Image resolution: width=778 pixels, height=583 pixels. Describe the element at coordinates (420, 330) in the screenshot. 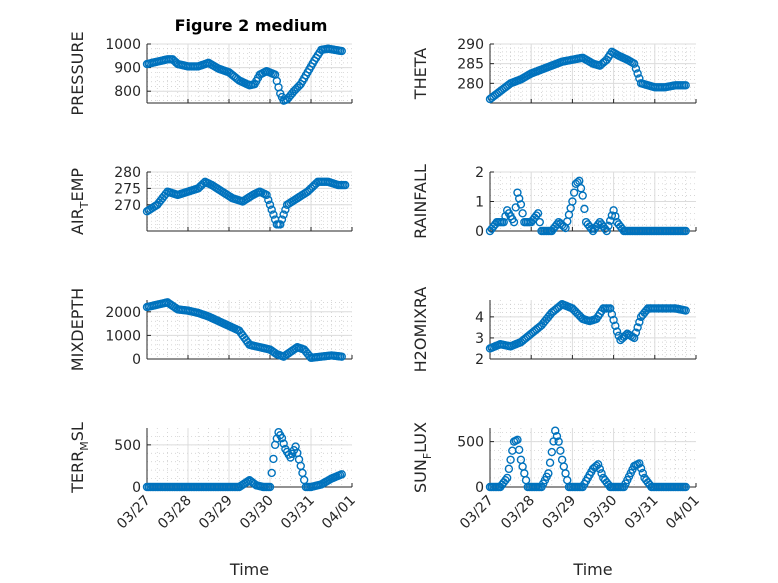

I see `y-axis-label: H2OMIXRA` at that location.